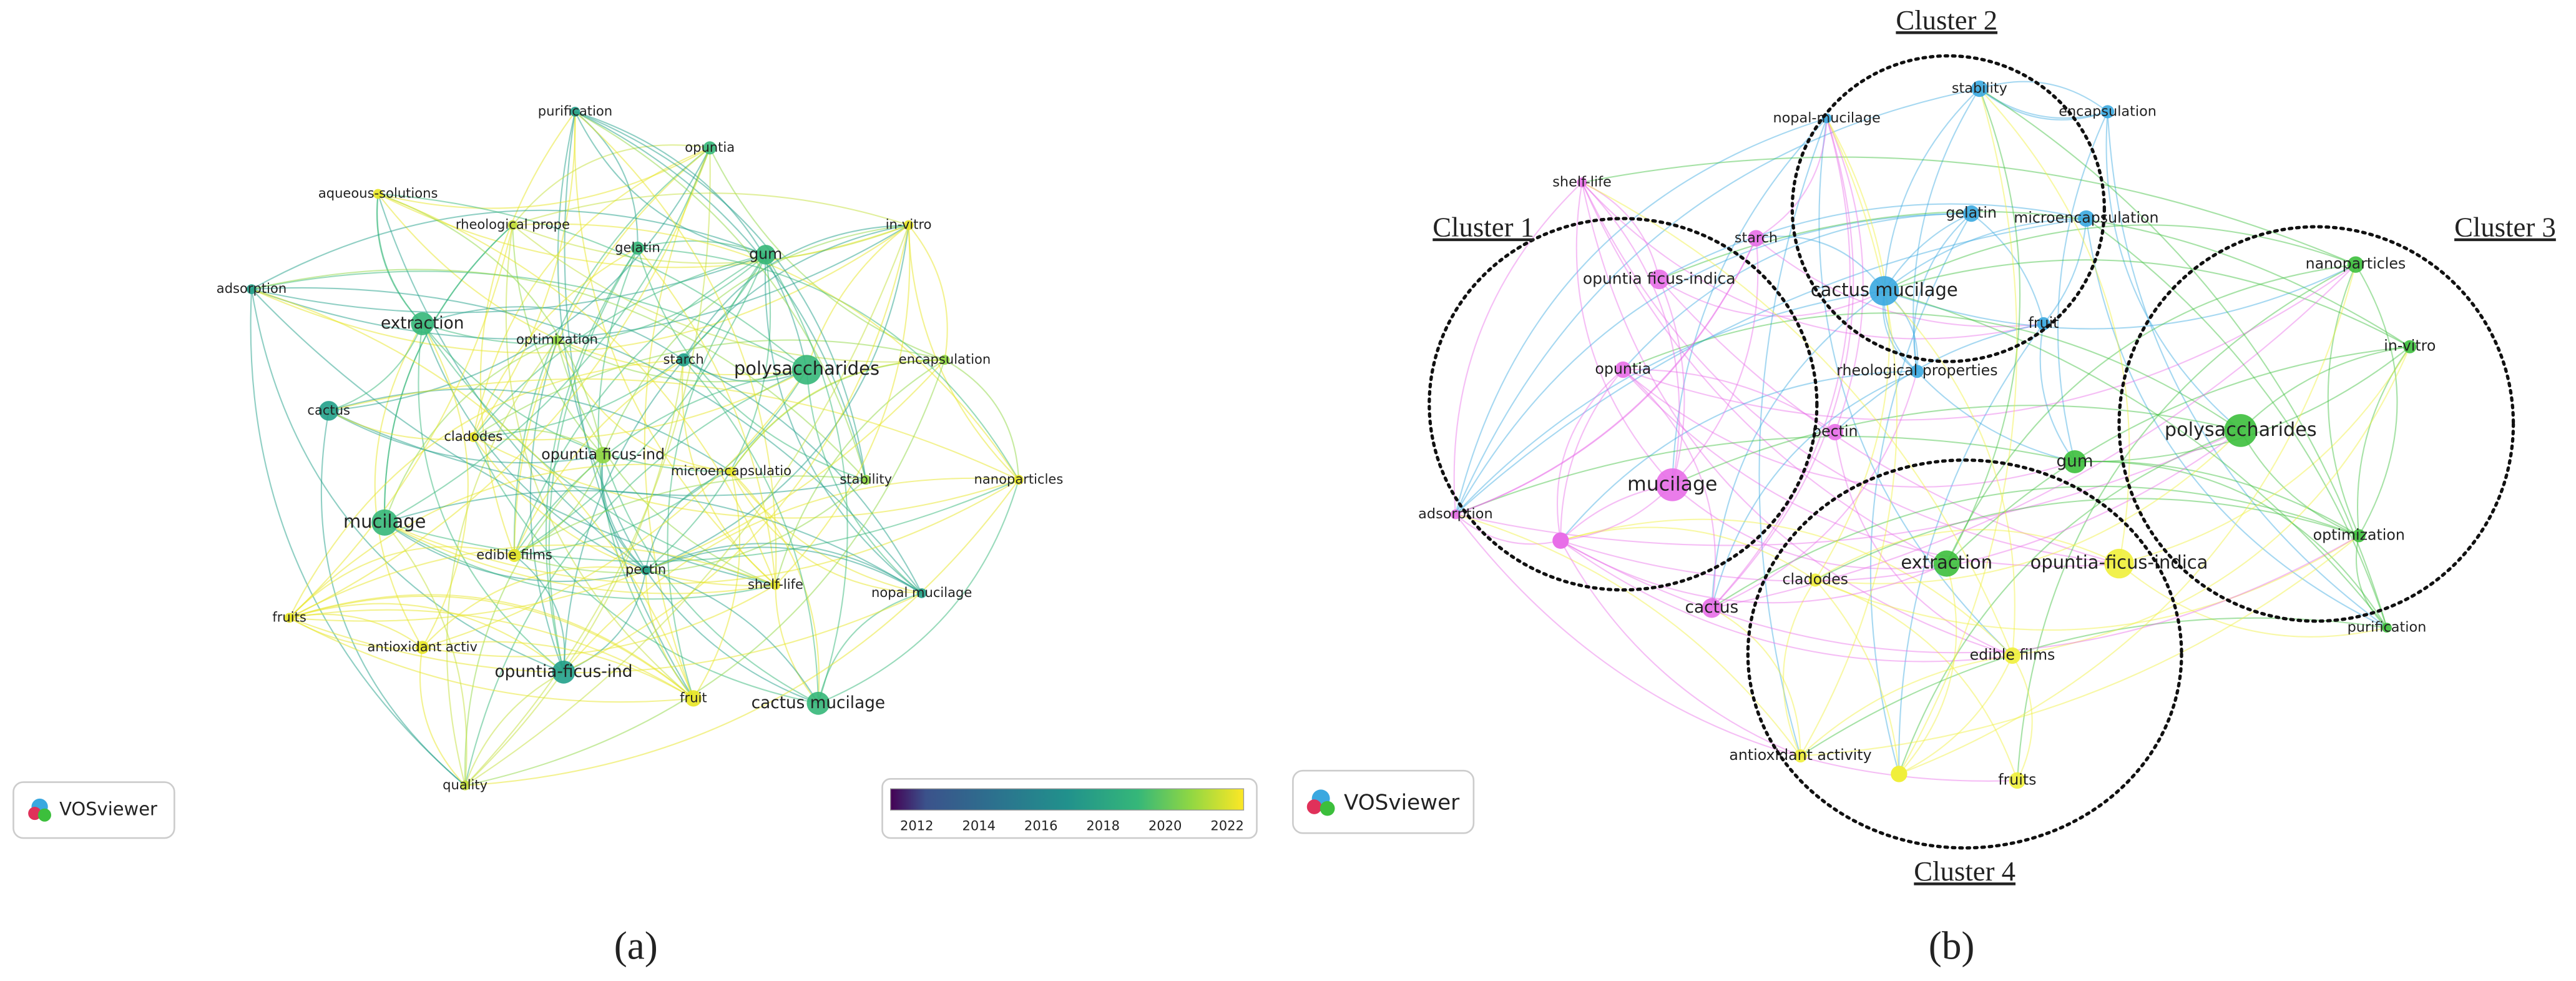  What do you see at coordinates (1659, 278) in the screenshot?
I see `node-label: opuntia ficus-indica` at bounding box center [1659, 278].